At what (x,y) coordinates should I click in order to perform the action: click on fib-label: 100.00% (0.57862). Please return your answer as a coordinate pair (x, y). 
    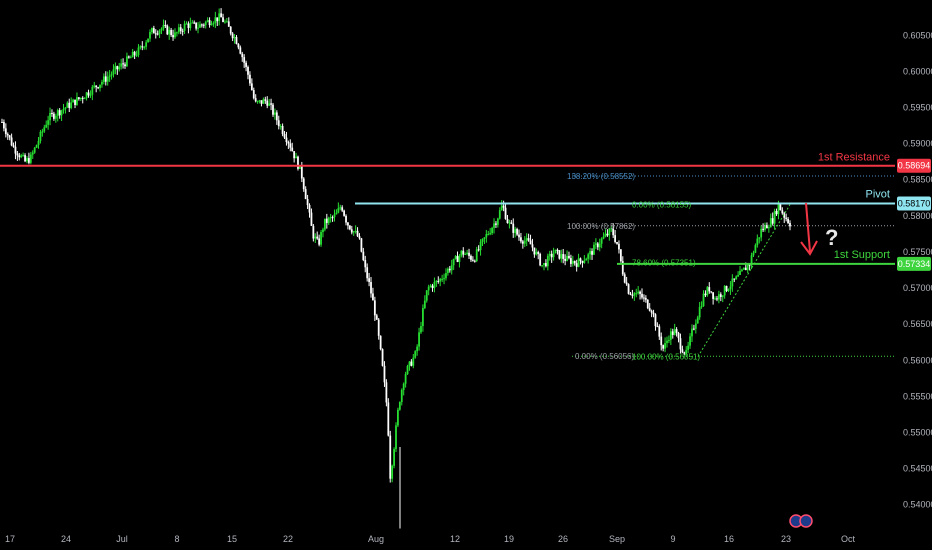
    Looking at the image, I should click on (601, 226).